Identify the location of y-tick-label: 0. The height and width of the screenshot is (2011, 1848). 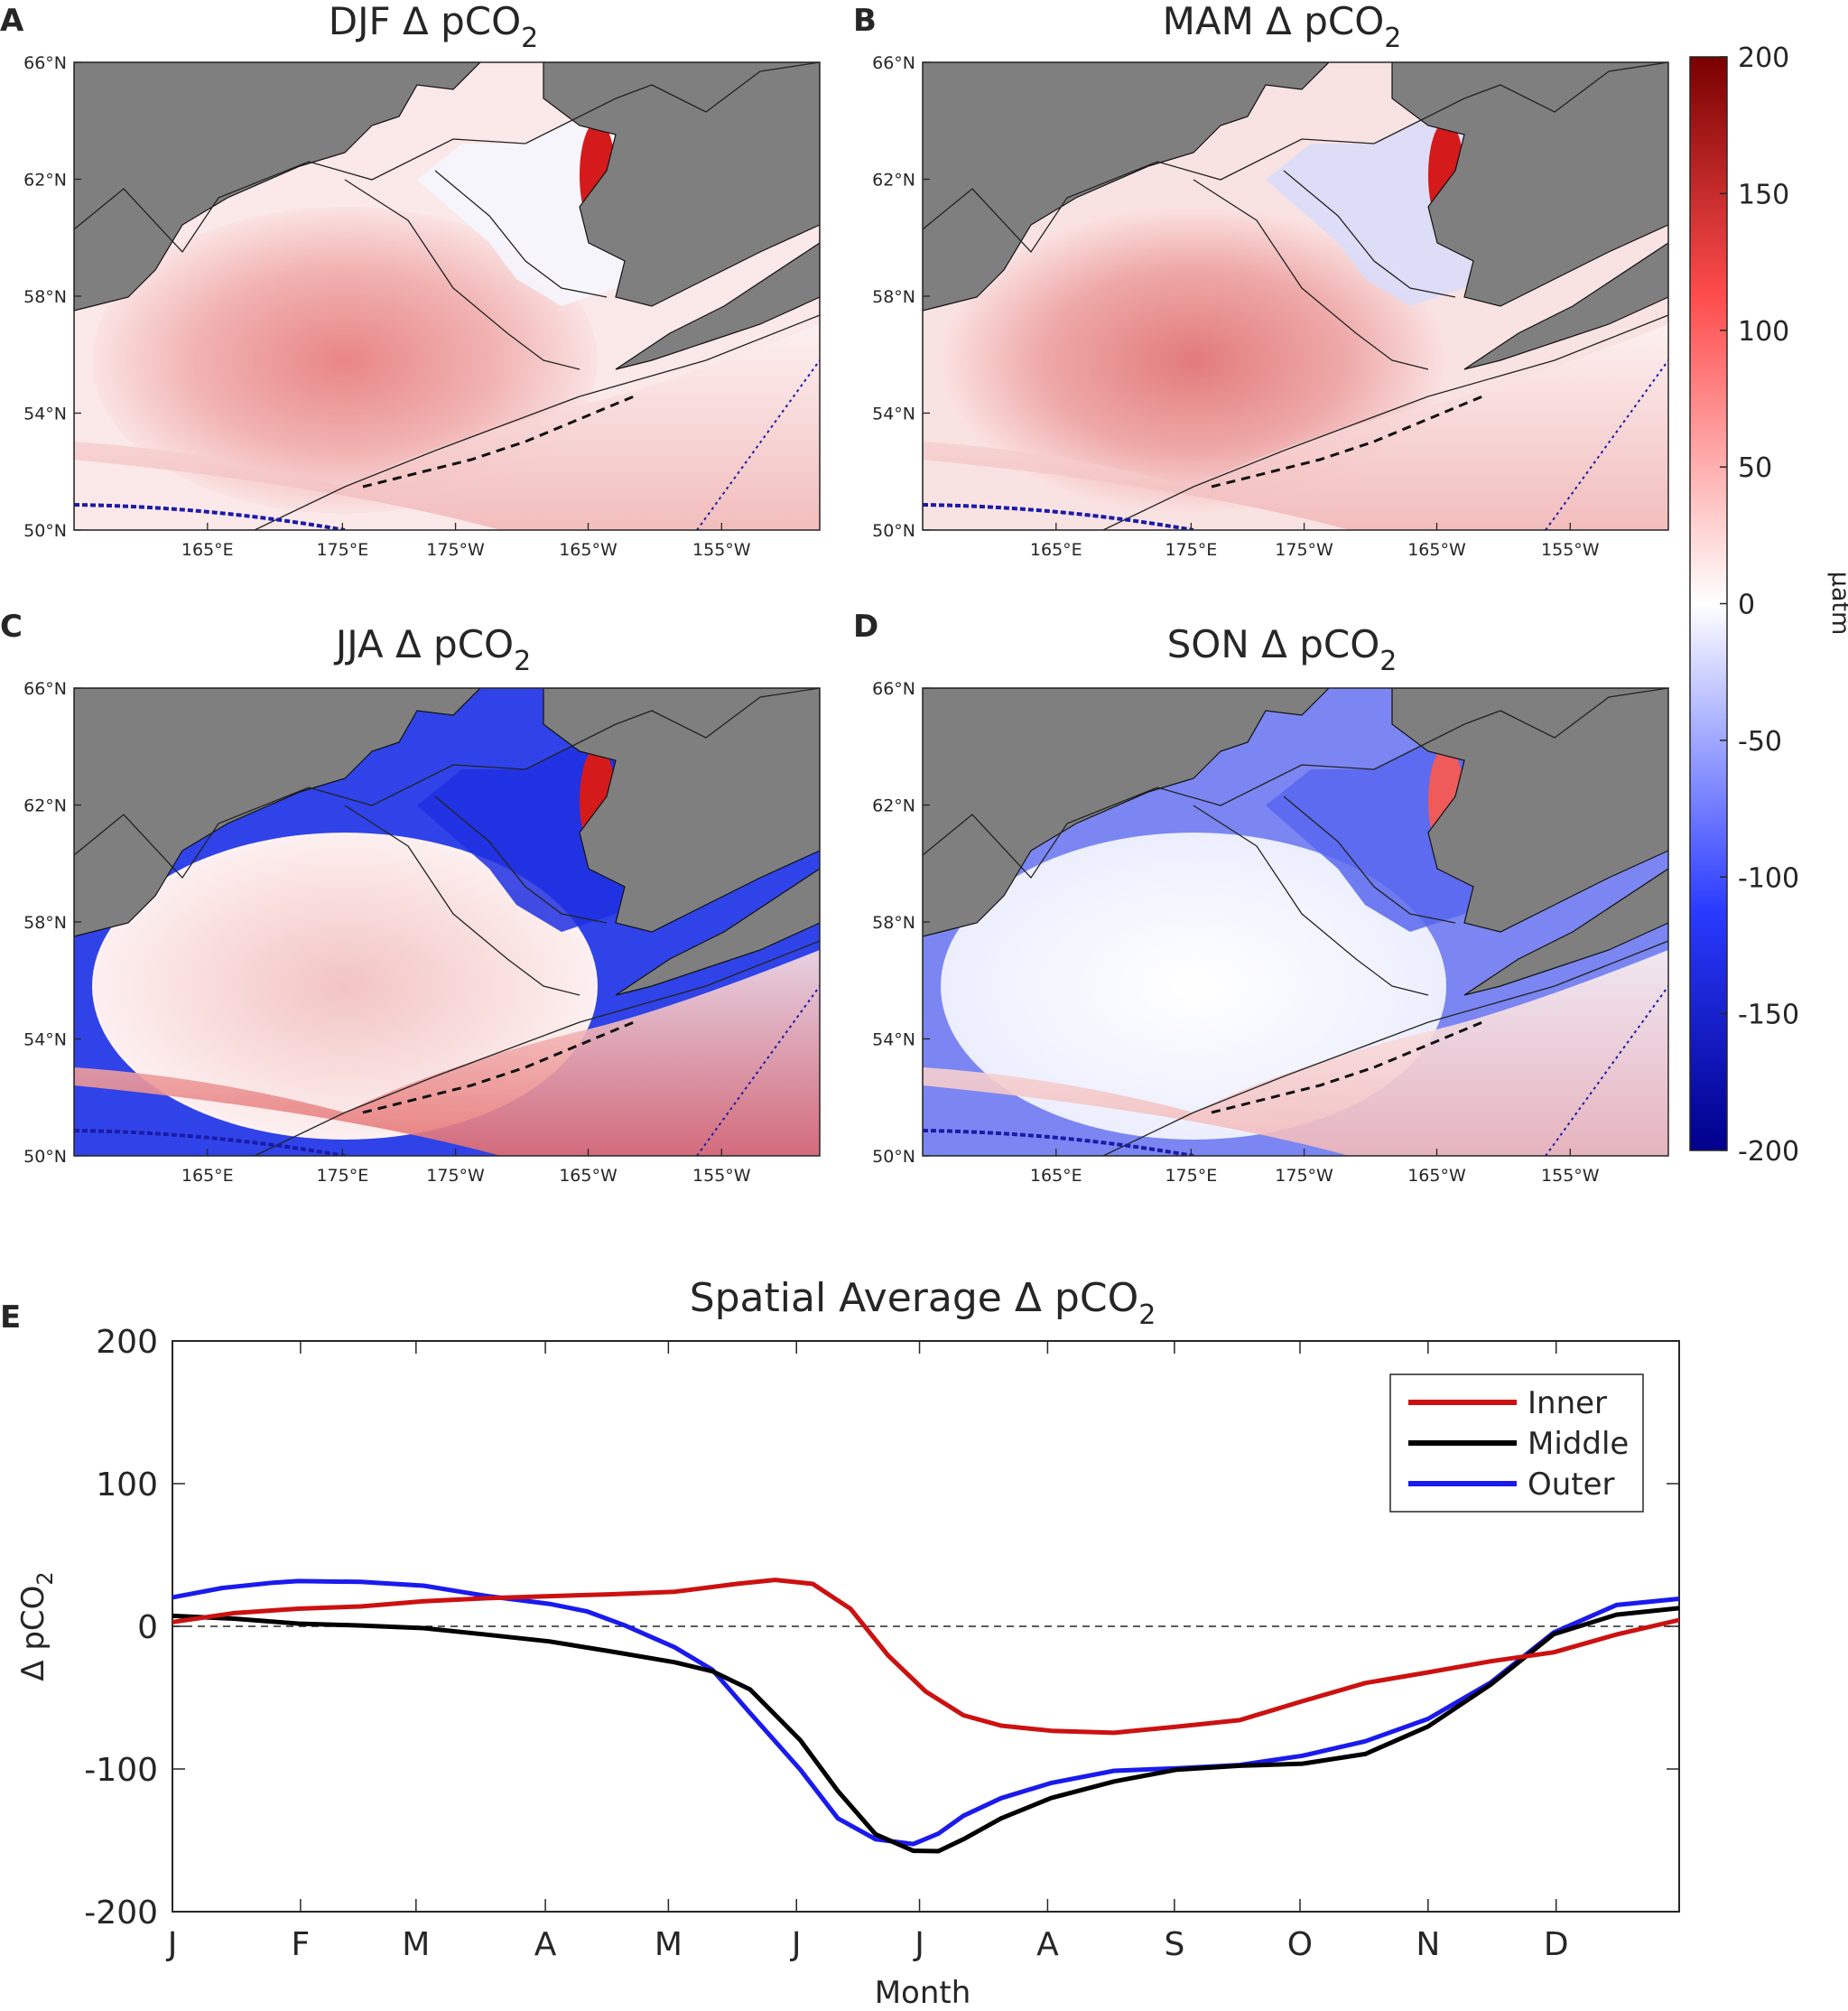
(147, 1627).